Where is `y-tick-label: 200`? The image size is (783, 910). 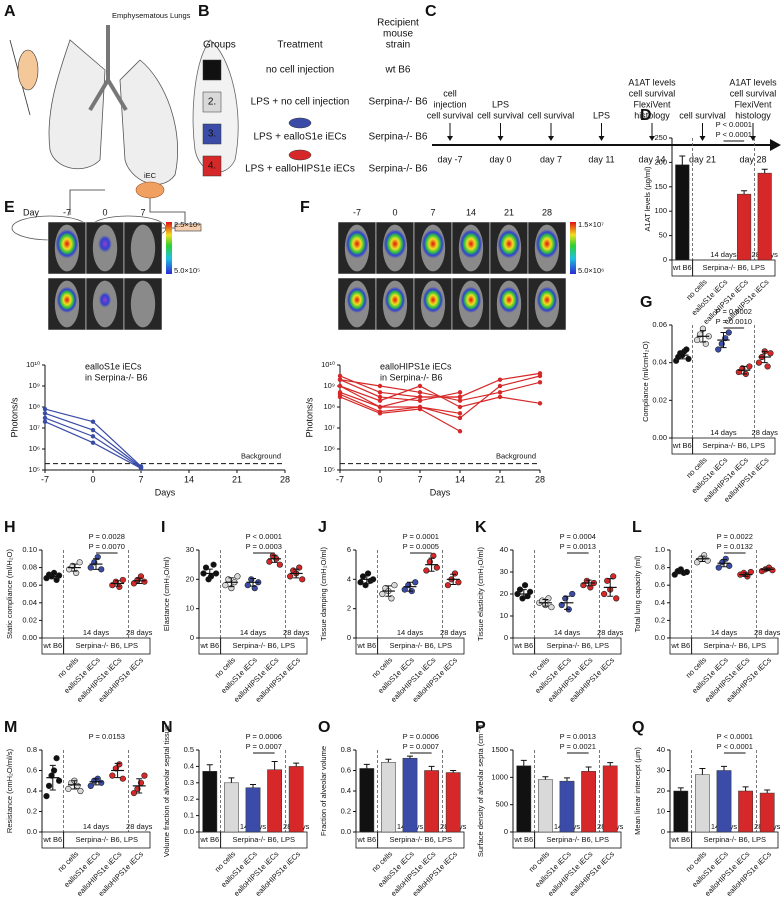
y-tick-label: 200 is located at coordinates (660, 161).